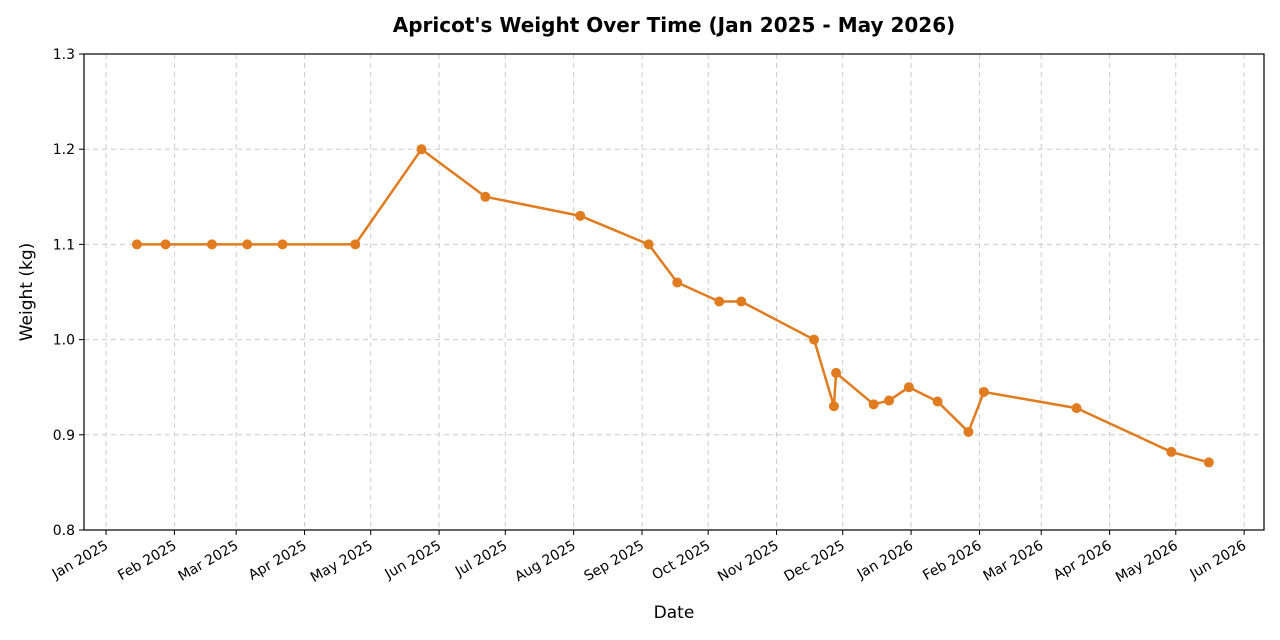 The width and height of the screenshot is (1280, 640). I want to click on y-tick-label: 0.8, so click(64, 531).